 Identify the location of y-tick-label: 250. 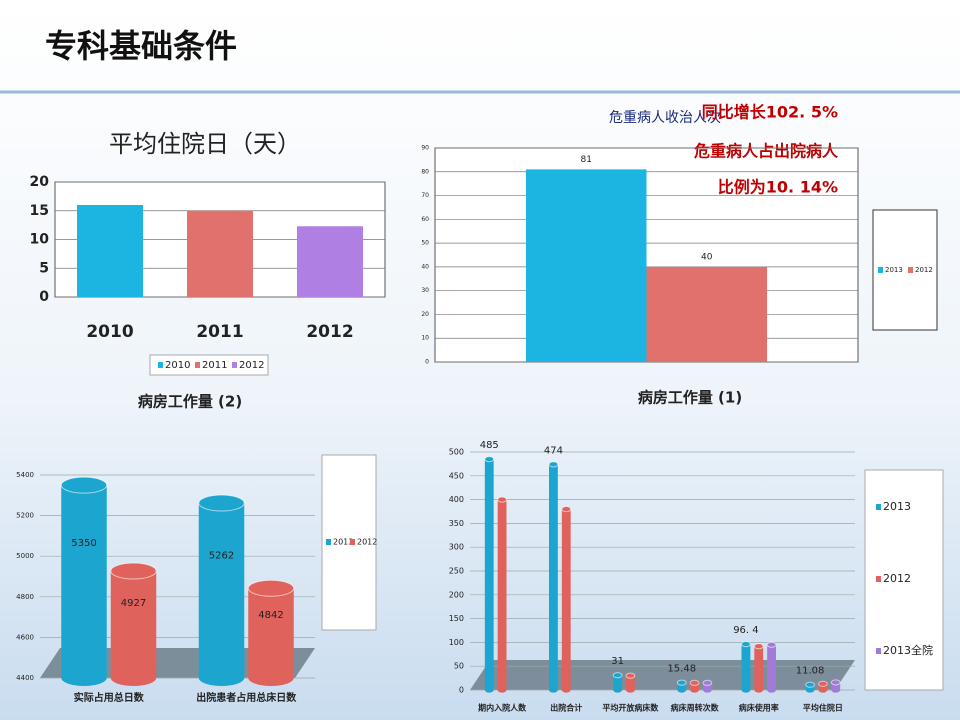
(456, 571).